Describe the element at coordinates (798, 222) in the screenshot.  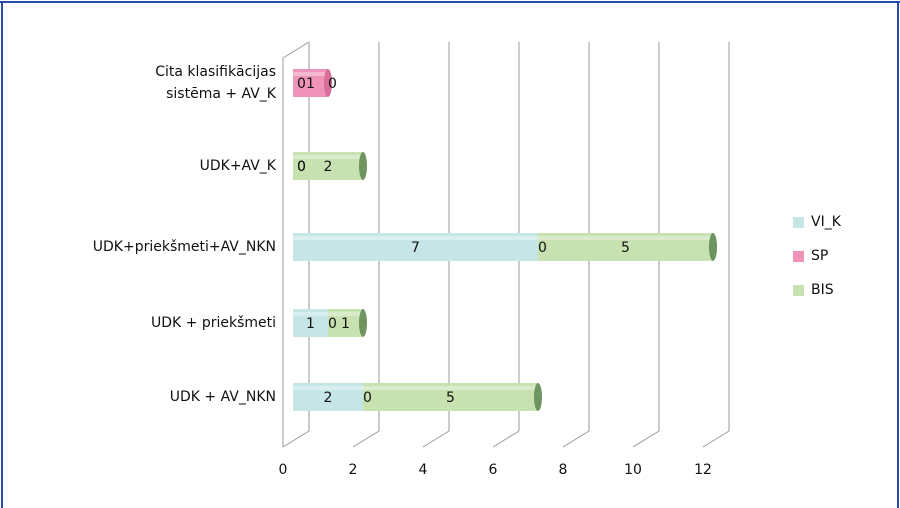
I see `legend-swatch-vi-k` at that location.